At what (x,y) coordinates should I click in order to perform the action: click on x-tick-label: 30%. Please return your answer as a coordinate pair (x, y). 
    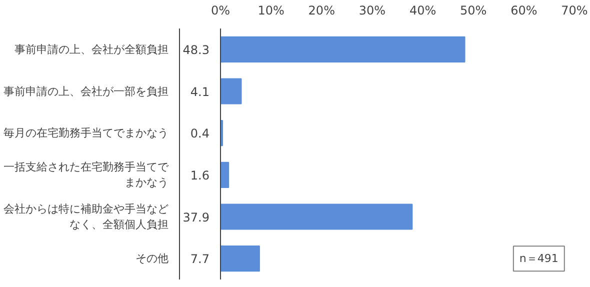
    Looking at the image, I should click on (372, 11).